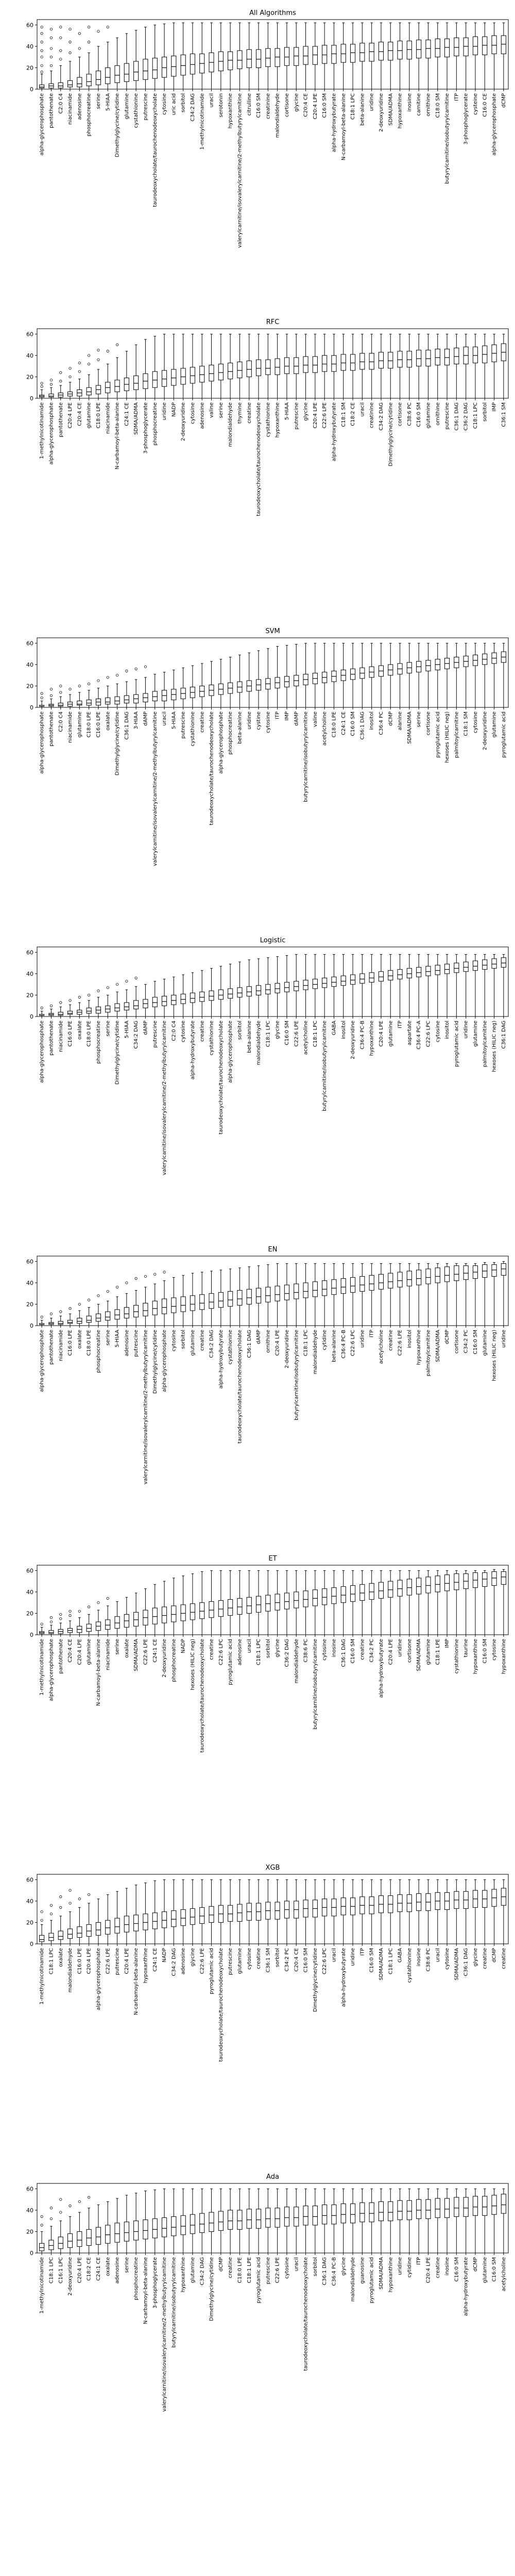 Image resolution: width=515 pixels, height=2576 pixels. Describe the element at coordinates (29, 2188) in the screenshot. I see `y-tick-label: 60` at that location.